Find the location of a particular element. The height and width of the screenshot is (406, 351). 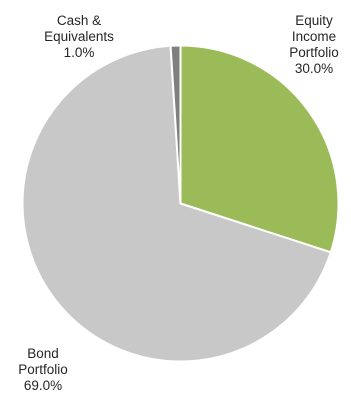

pie-slice-category-label: Equivalents is located at coordinates (79, 36).